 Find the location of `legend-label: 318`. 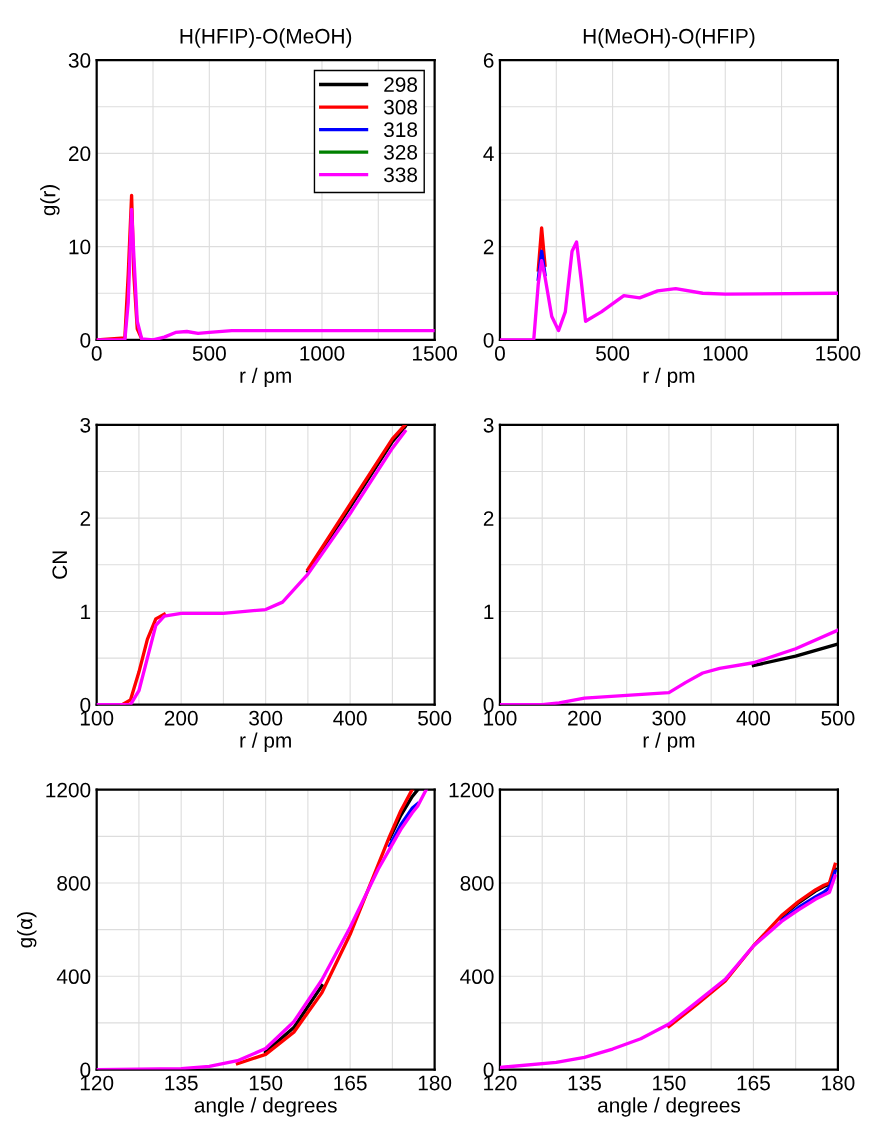

legend-label: 318 is located at coordinates (401, 130).